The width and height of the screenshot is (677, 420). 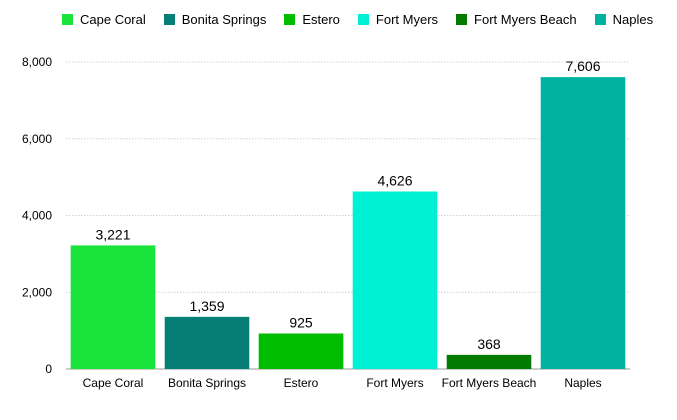 I want to click on legend-item: Fort Myers, so click(x=398, y=19).